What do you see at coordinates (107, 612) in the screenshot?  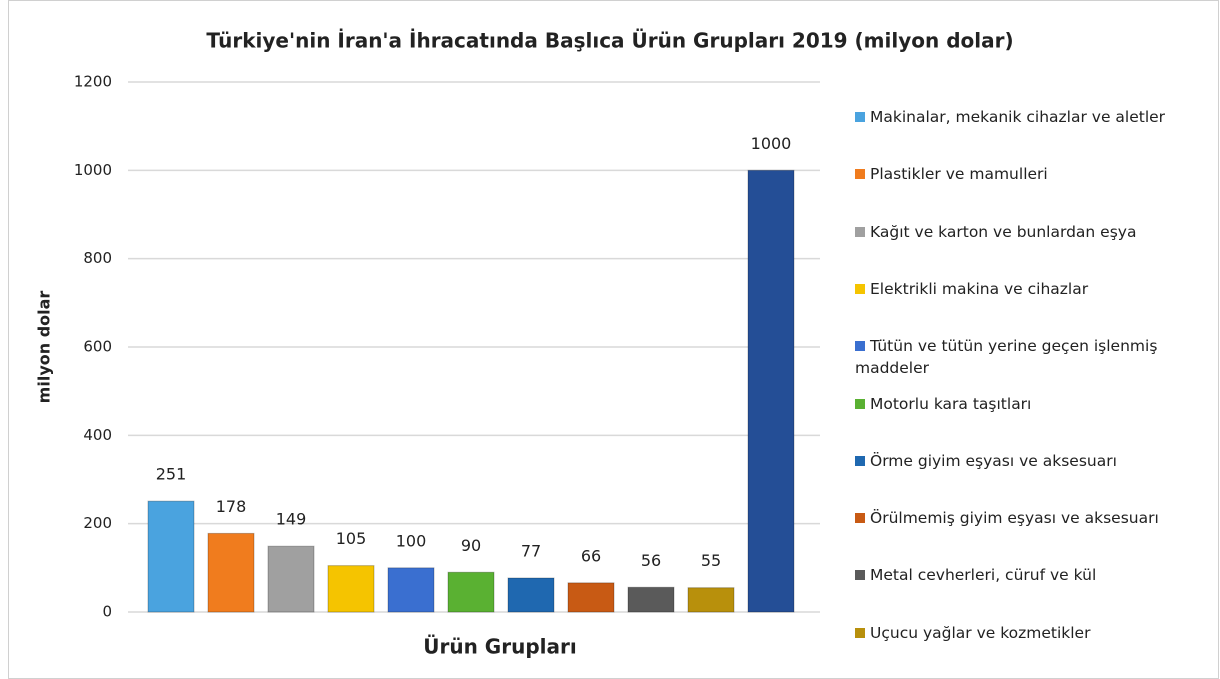 I see `y-tick-label: 0` at bounding box center [107, 612].